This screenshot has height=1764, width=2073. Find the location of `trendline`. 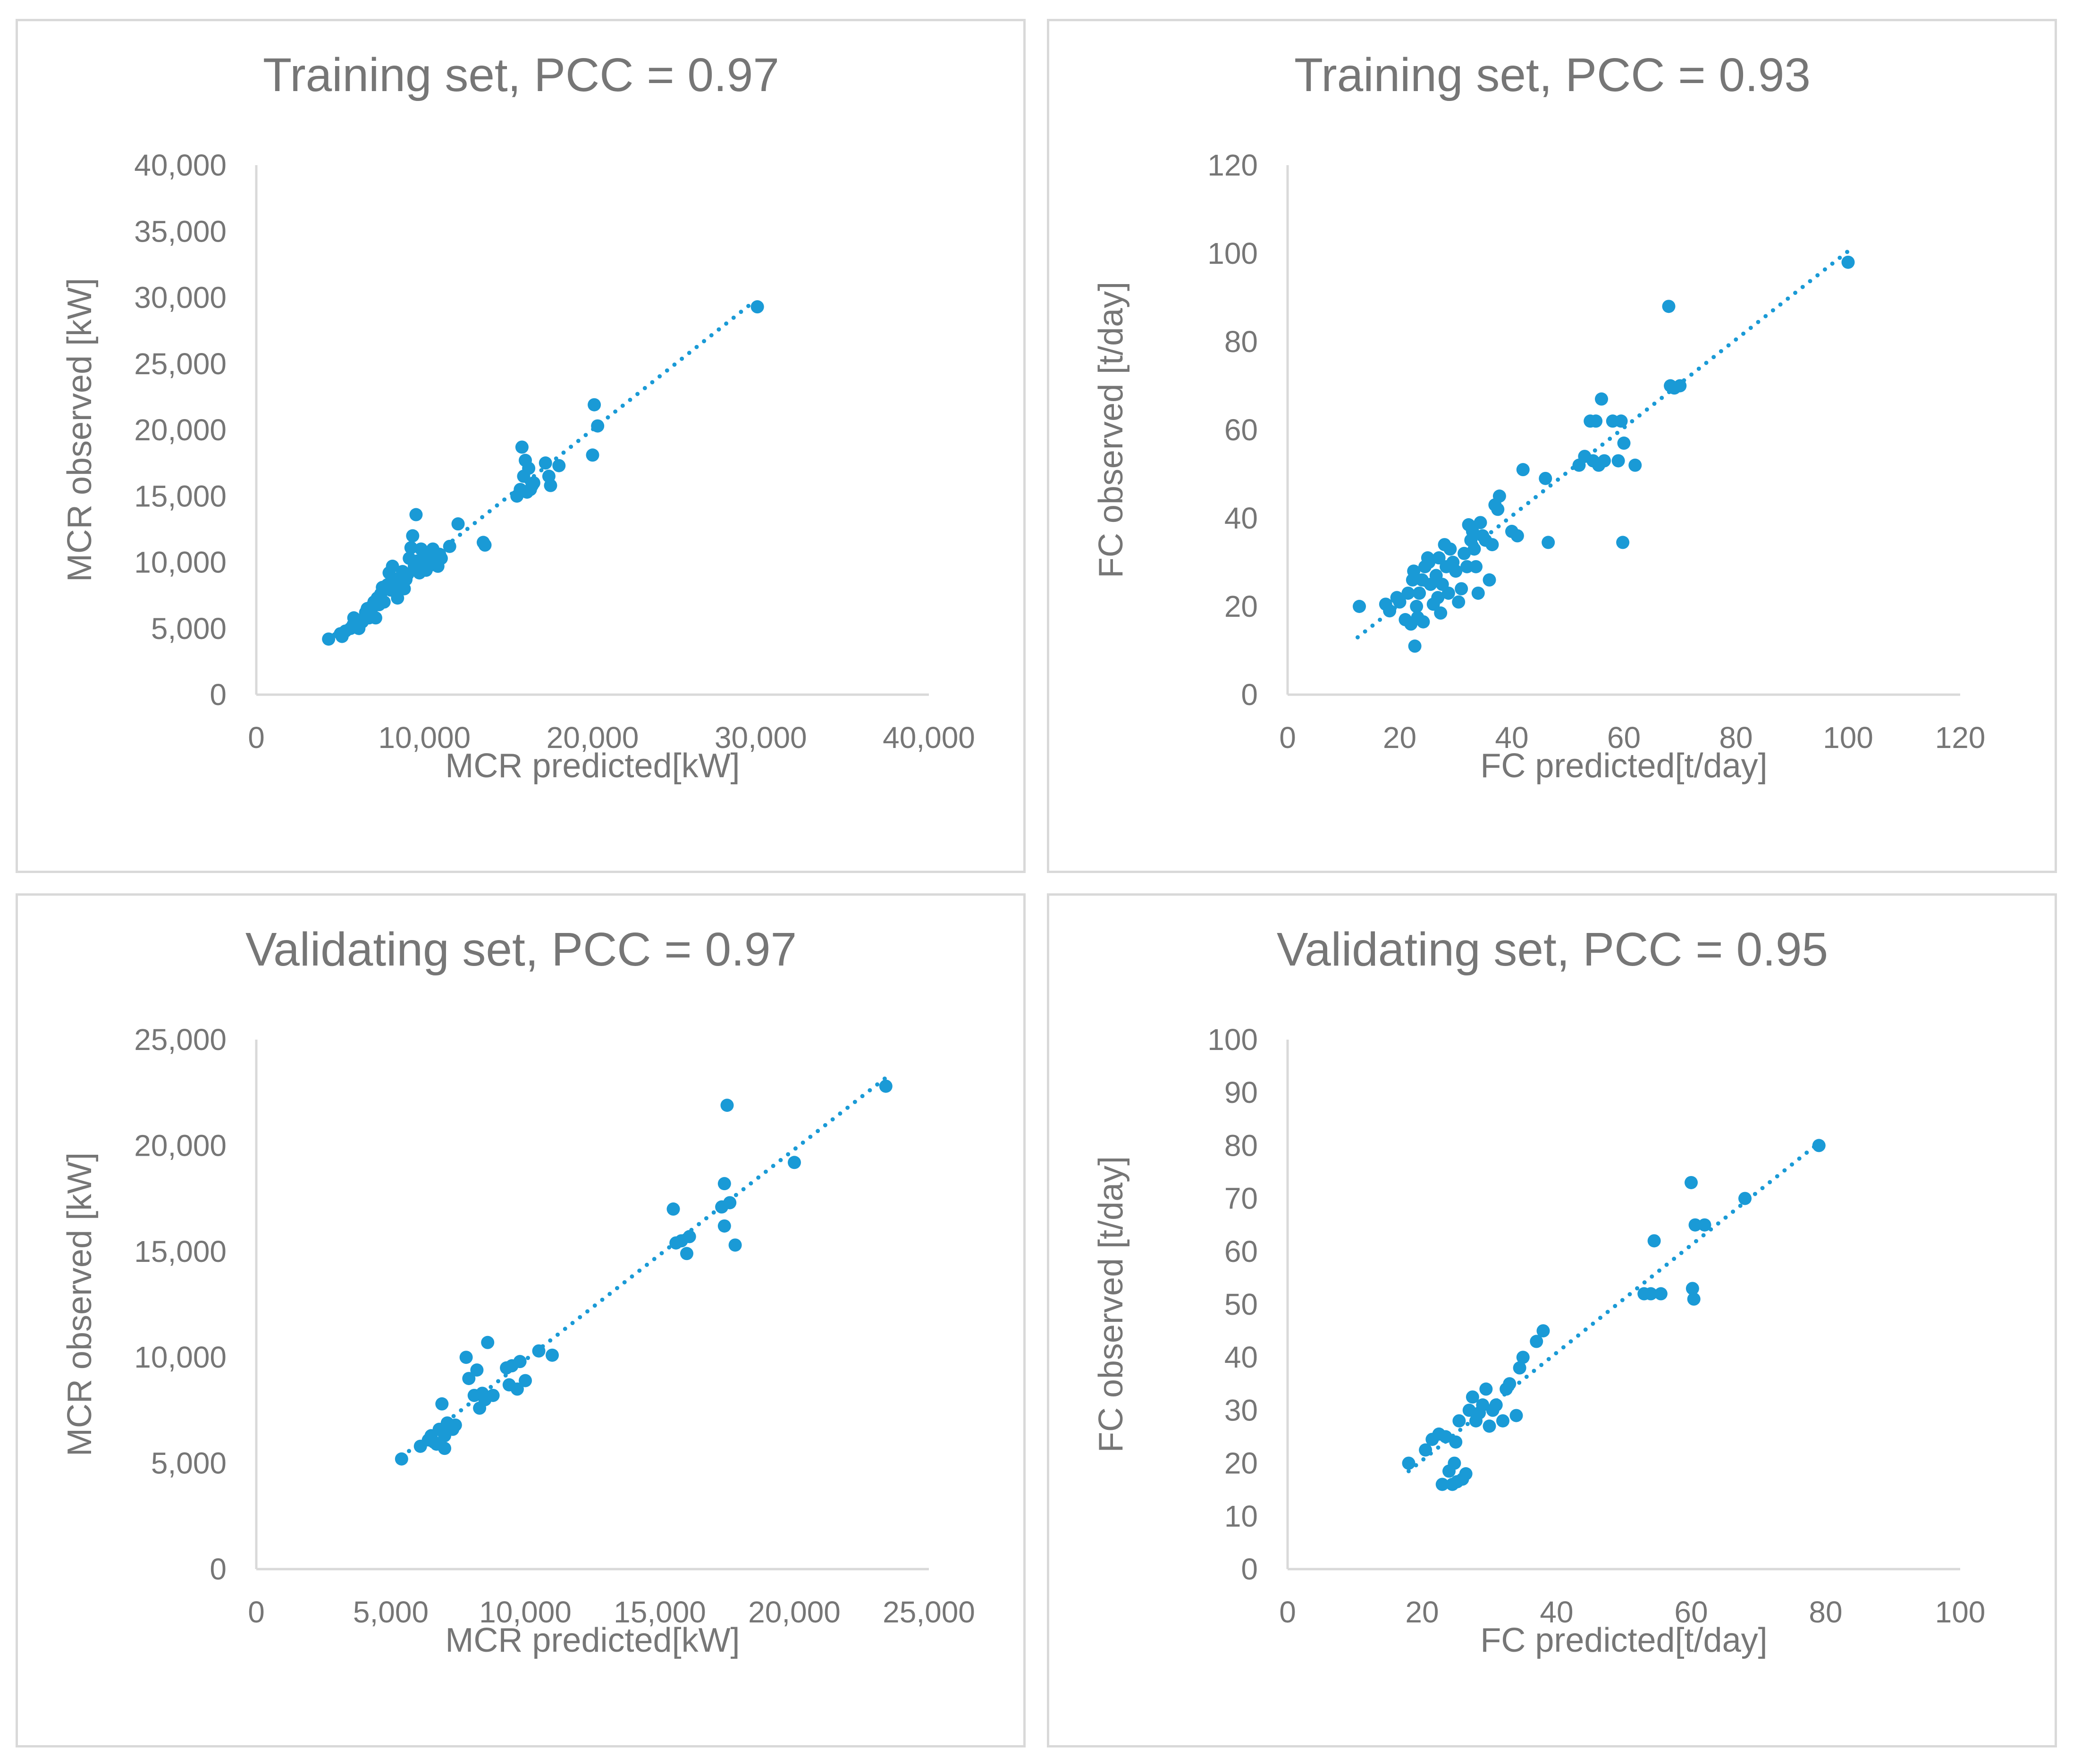

trendline is located at coordinates (1614, 1307).